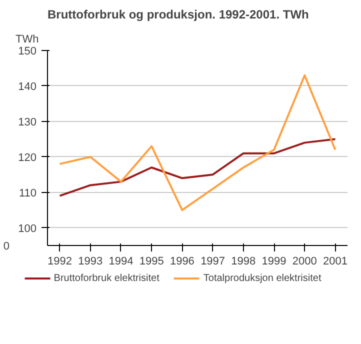 This screenshot has height=344, width=361. I want to click on x-tick-label: 1996, so click(182, 262).